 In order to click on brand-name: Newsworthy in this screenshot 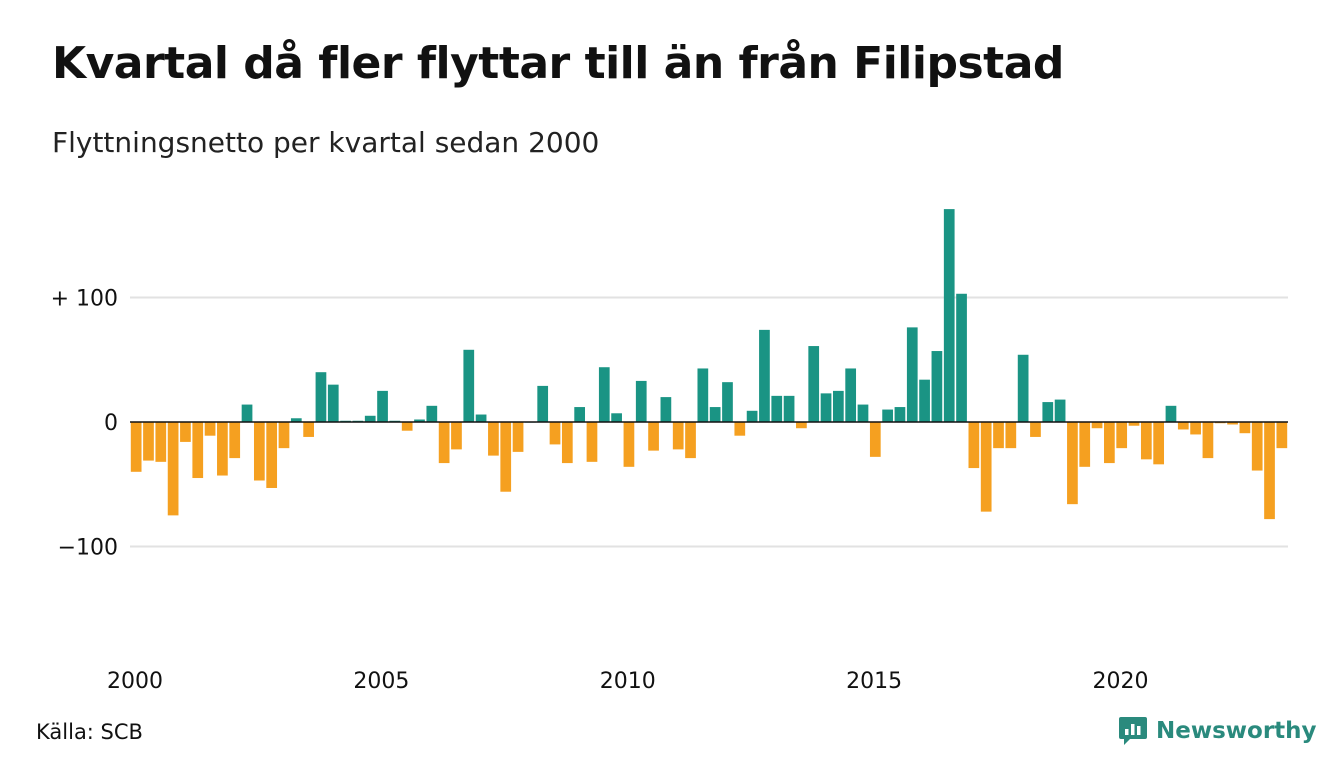, I will do `click(1236, 731)`.